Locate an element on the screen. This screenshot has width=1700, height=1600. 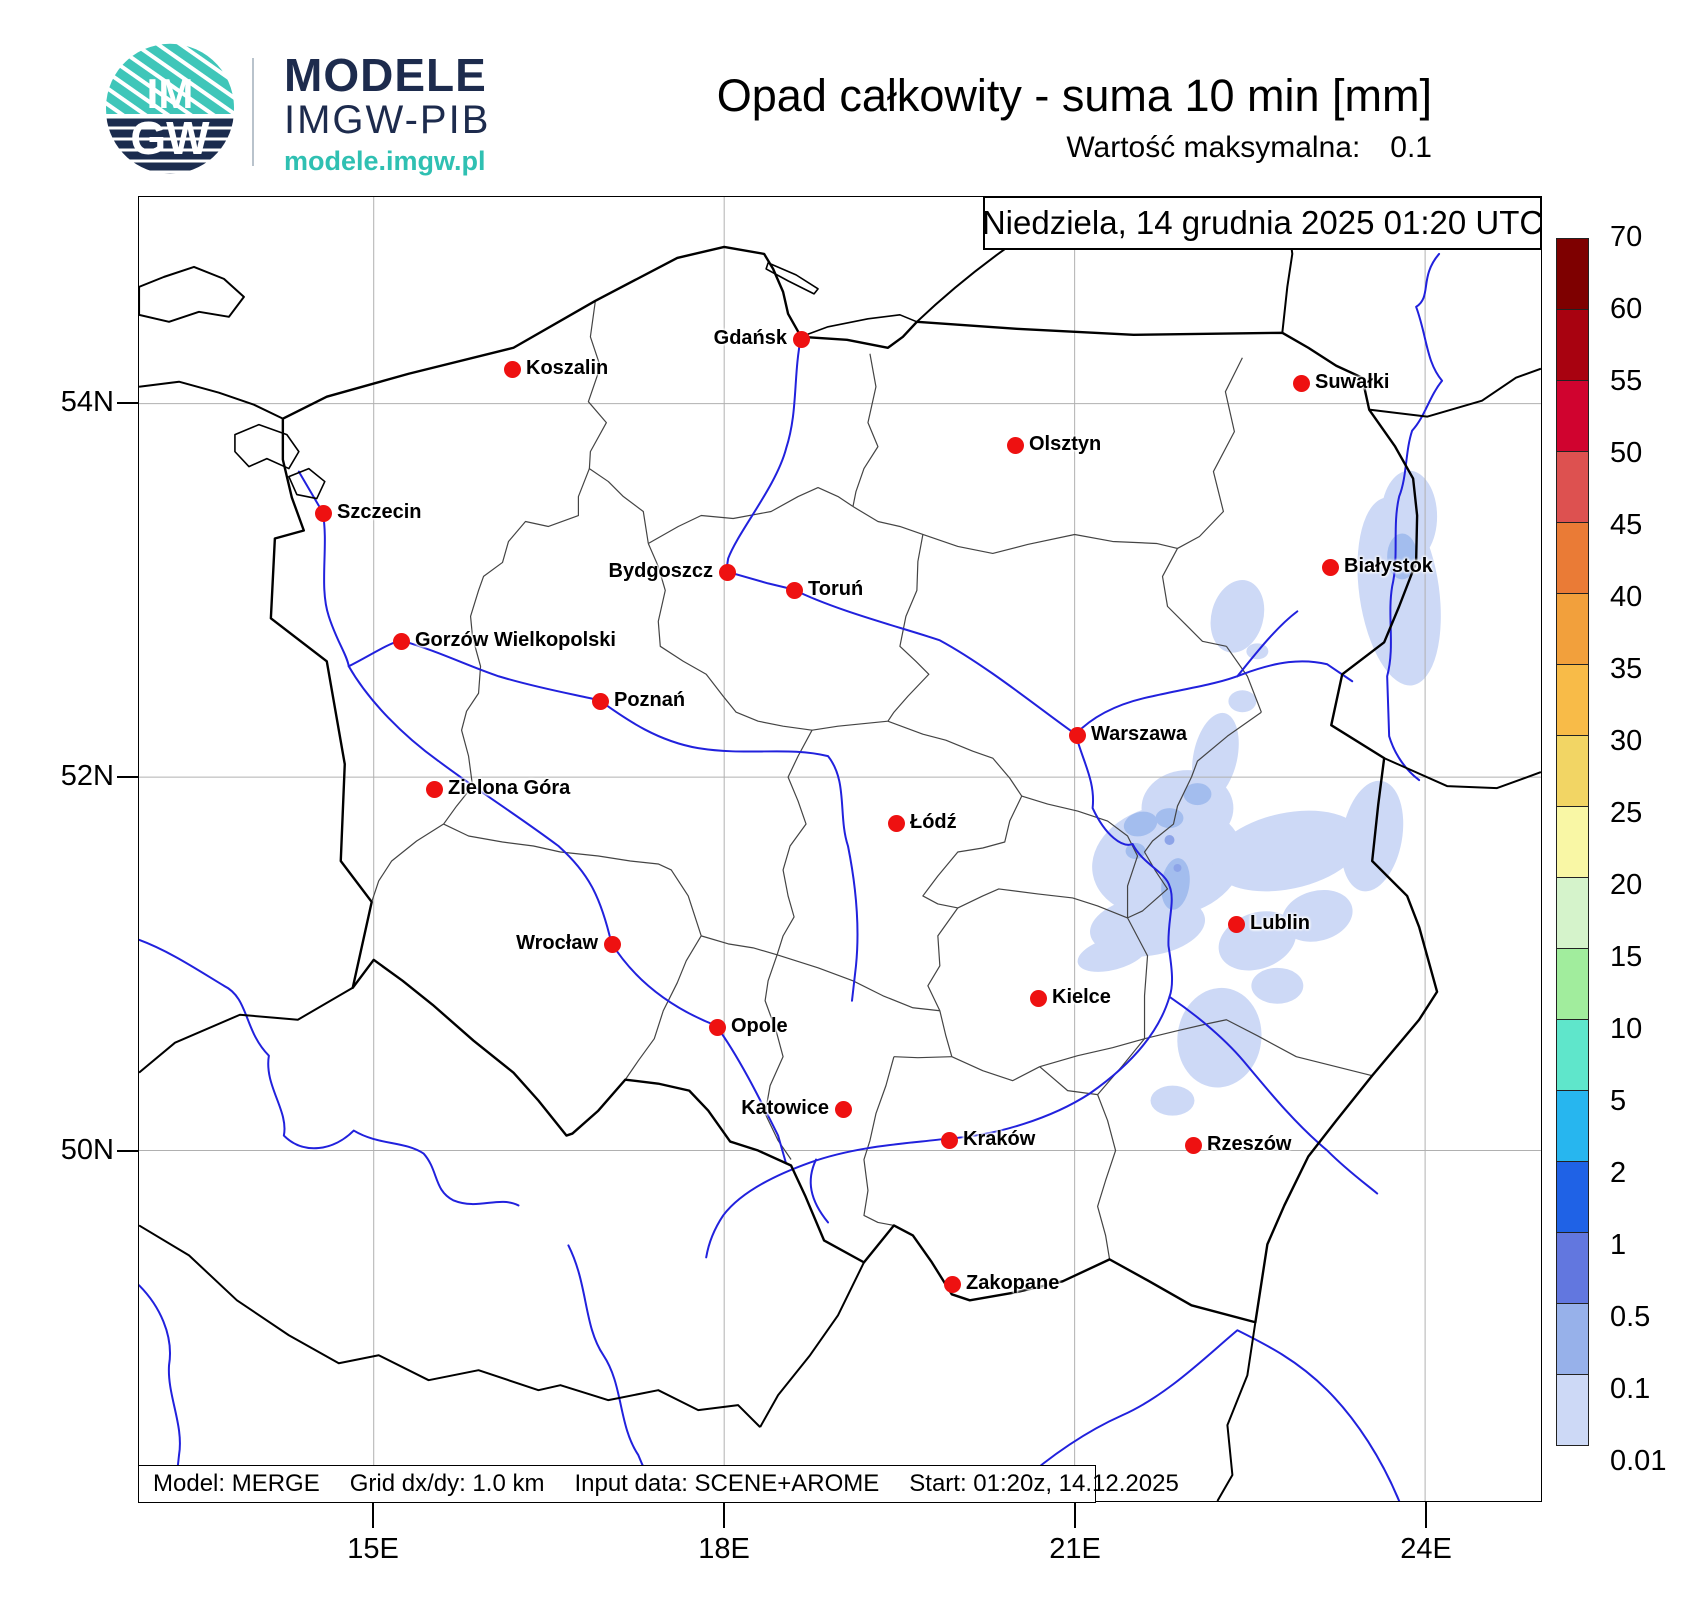
logo-top-half is located at coordinates (170, 78).